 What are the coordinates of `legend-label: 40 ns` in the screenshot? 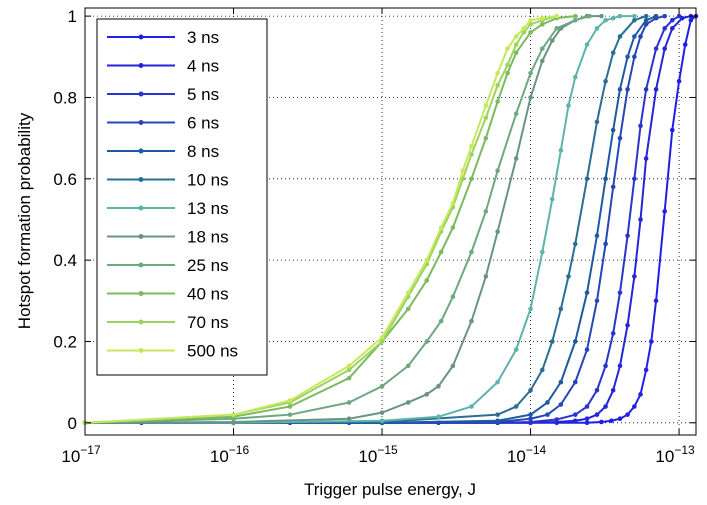 It's located at (208, 294).